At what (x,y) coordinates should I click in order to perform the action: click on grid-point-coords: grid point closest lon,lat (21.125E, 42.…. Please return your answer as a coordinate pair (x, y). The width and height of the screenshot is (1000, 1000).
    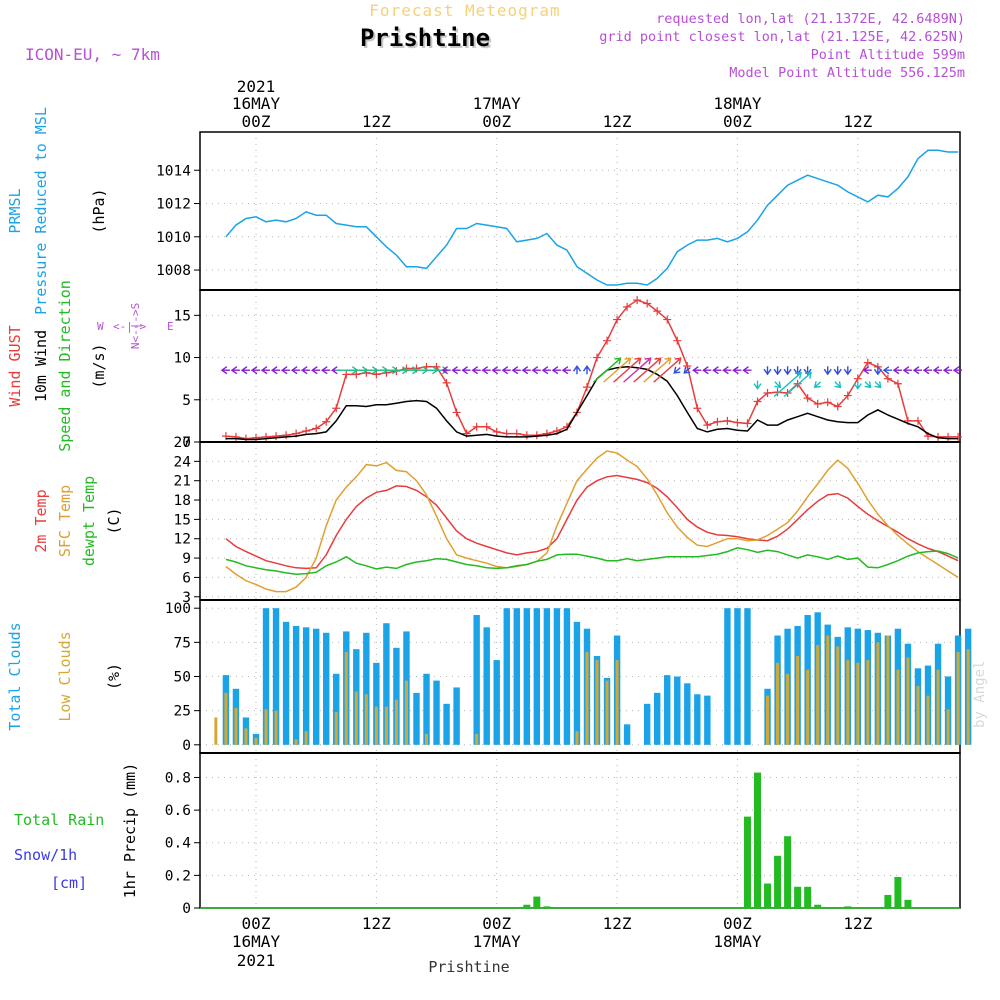
    Looking at the image, I should click on (782, 37).